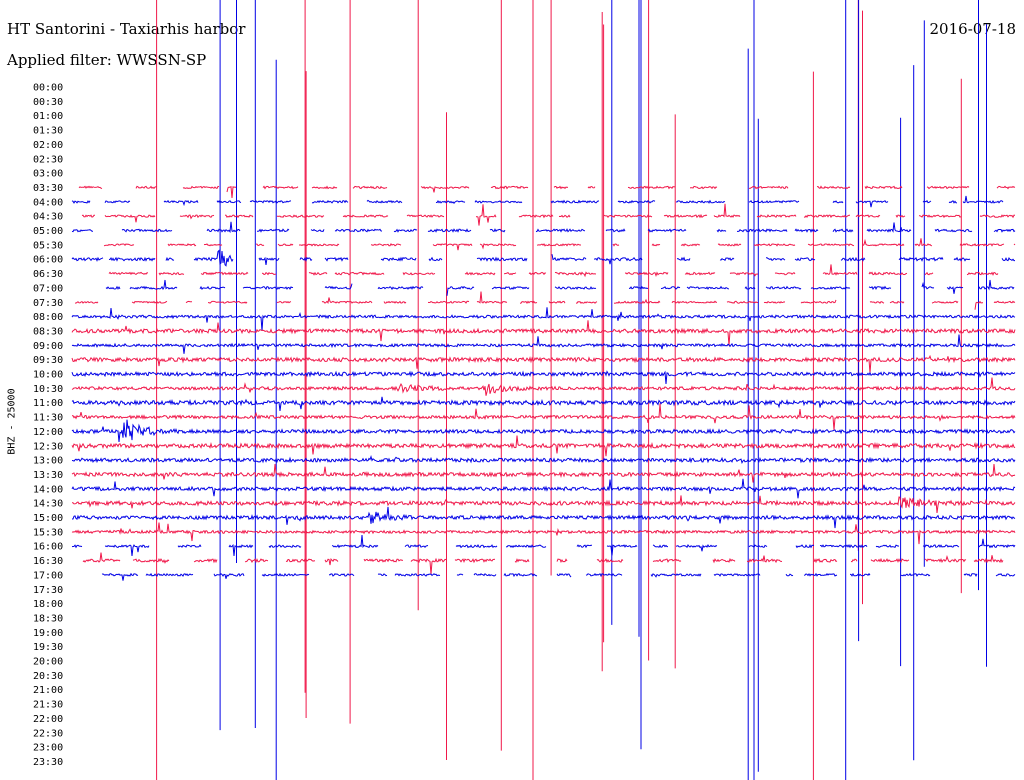  Describe the element at coordinates (48, 475) in the screenshot. I see `row-label: 13:30` at that location.